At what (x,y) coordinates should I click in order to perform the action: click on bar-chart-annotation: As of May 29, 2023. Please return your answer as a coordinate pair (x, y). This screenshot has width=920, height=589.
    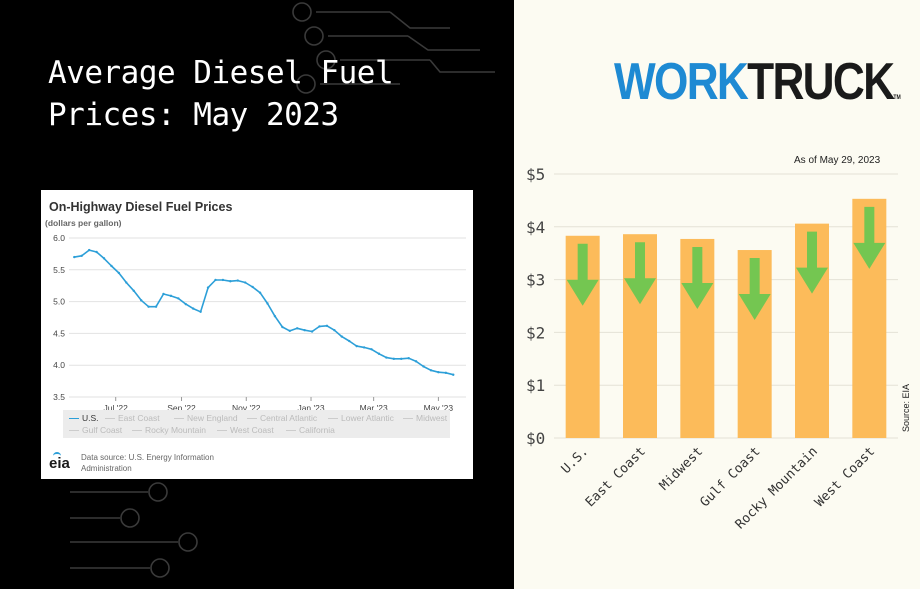
    Looking at the image, I should click on (837, 160).